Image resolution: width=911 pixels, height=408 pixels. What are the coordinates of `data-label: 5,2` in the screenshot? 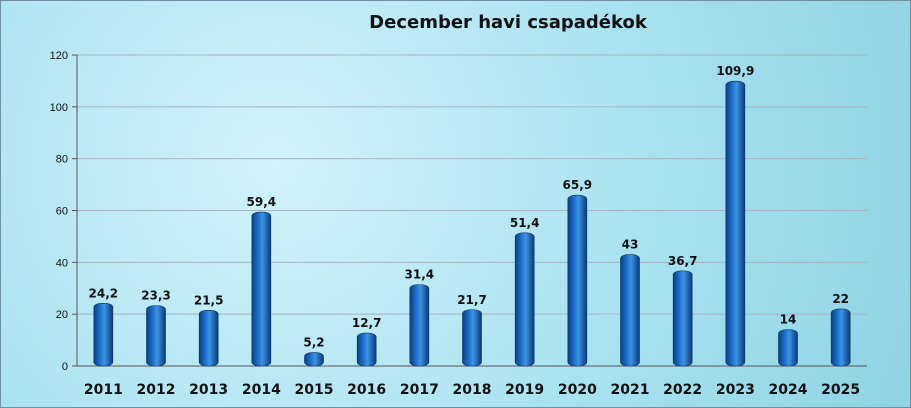 It's located at (313, 343).